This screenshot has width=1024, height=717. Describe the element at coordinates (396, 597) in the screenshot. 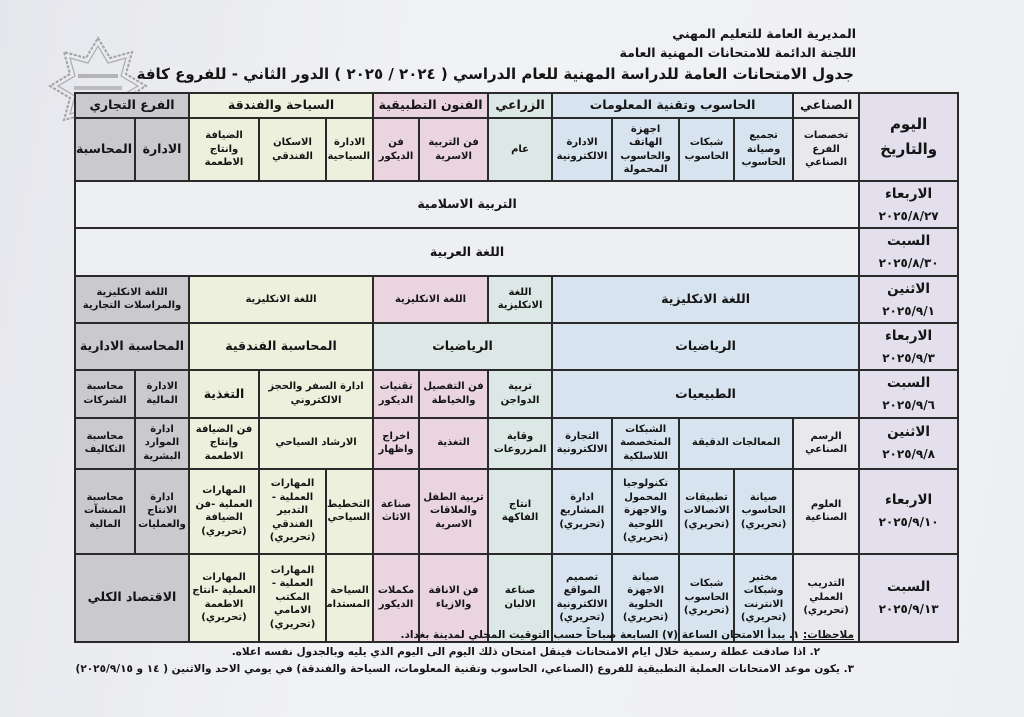

I see `exam-subject-cell: مكملات الديكور` at that location.